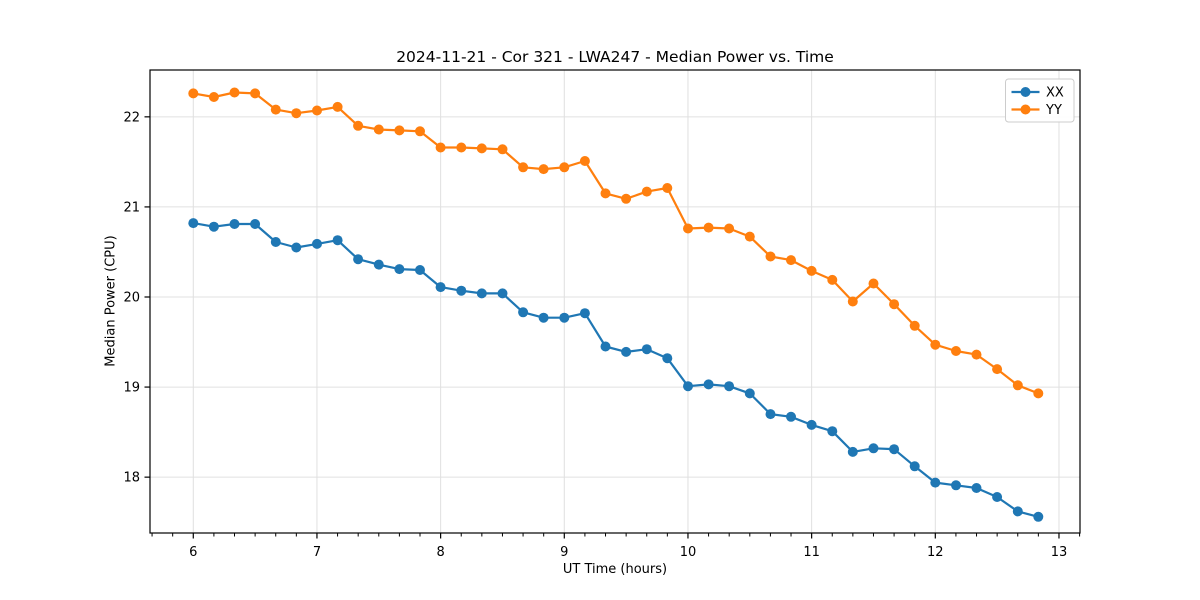  I want to click on y-ticks: 18 19 20 21 22, so click(136, 298).